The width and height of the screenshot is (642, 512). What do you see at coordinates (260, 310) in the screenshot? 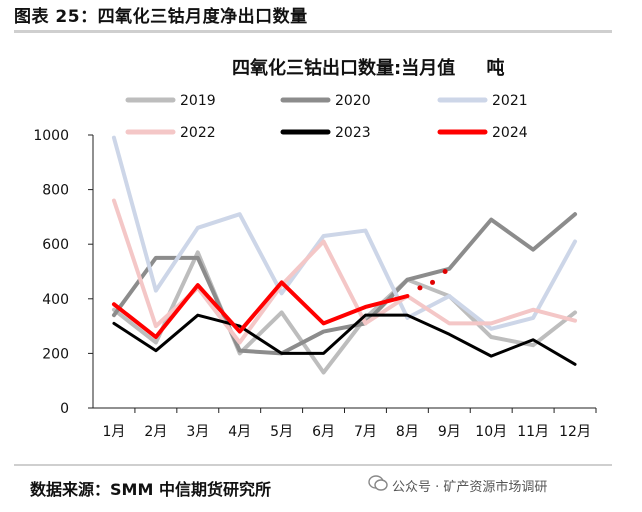
I see `series-line-2024` at bounding box center [260, 310].